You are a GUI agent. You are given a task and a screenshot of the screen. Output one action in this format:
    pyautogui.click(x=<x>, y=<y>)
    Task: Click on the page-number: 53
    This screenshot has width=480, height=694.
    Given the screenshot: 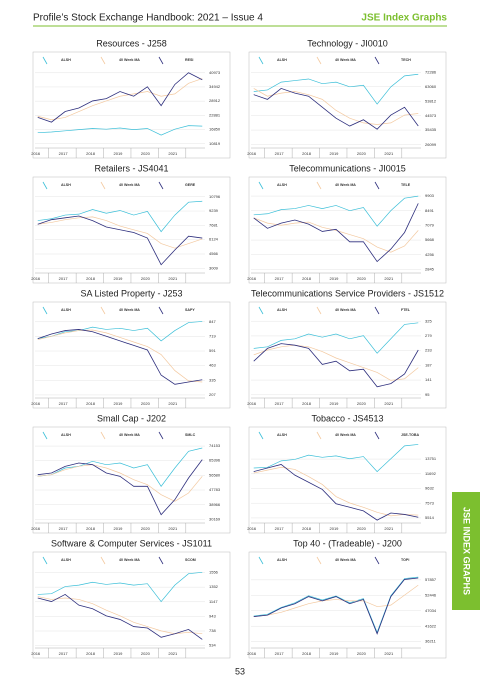 What is the action you would take?
    pyautogui.click(x=240, y=671)
    